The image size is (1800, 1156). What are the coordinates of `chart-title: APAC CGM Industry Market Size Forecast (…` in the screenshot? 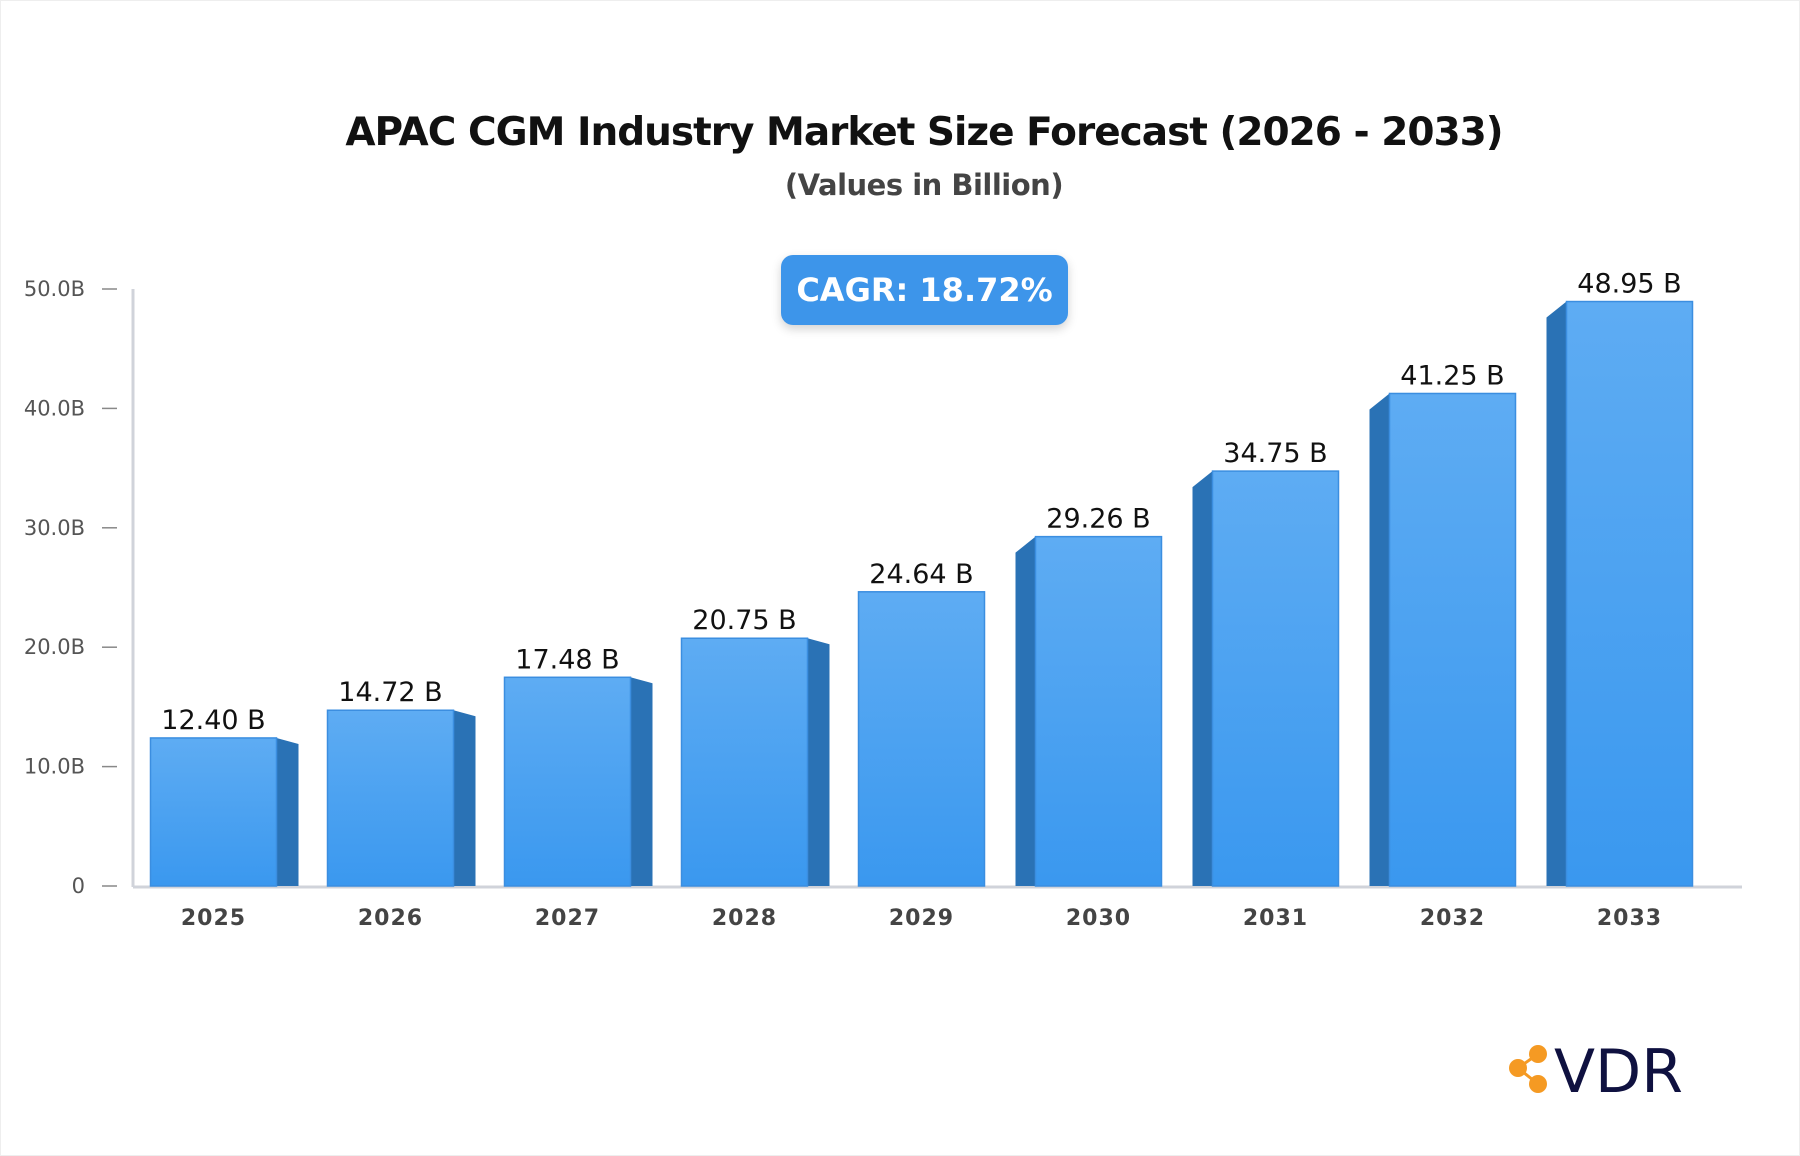 It's located at (924, 132).